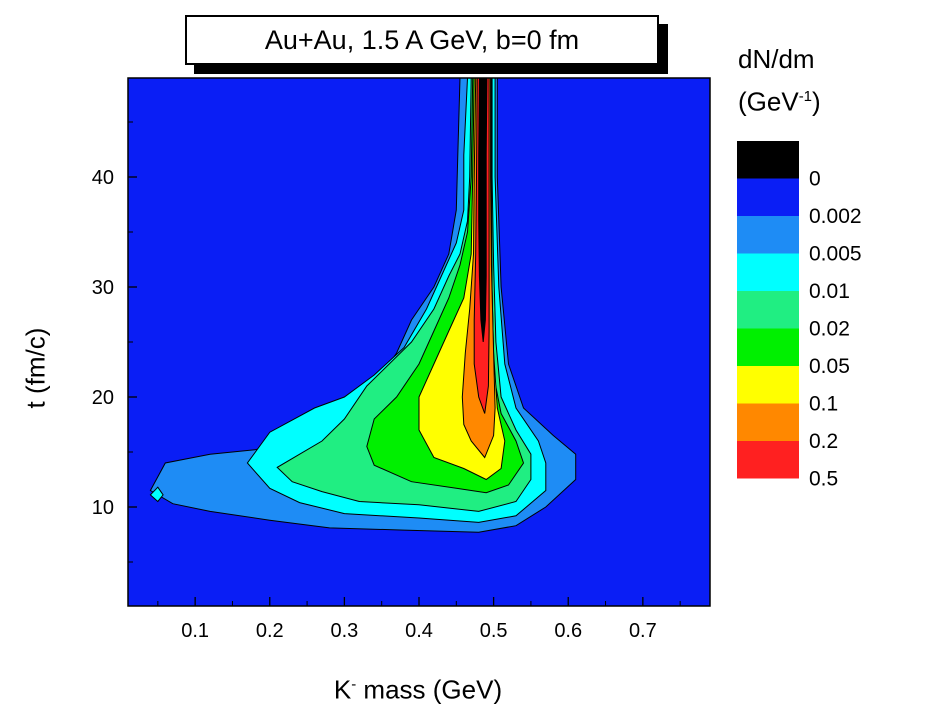 This screenshot has height=727, width=941. Describe the element at coordinates (418, 689) in the screenshot. I see `x-axis-label: K- mass (GeV)` at that location.